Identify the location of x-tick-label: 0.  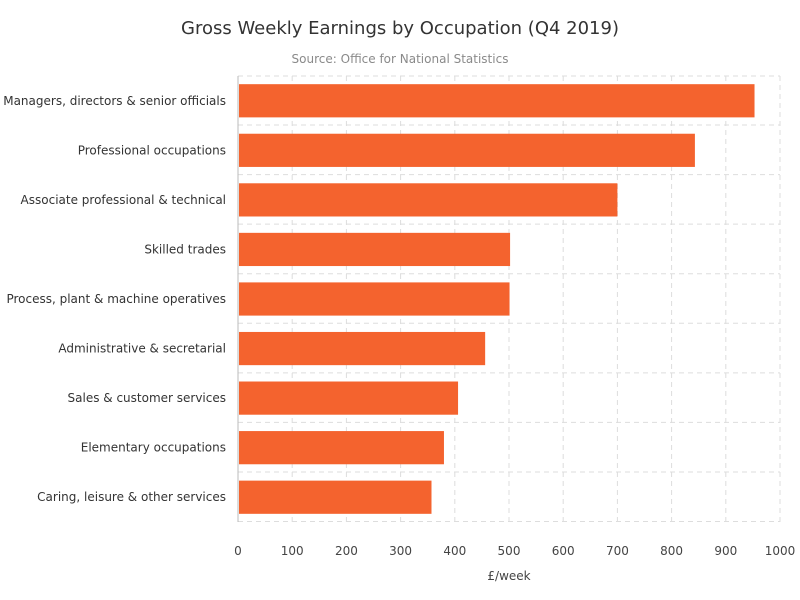
(238, 551).